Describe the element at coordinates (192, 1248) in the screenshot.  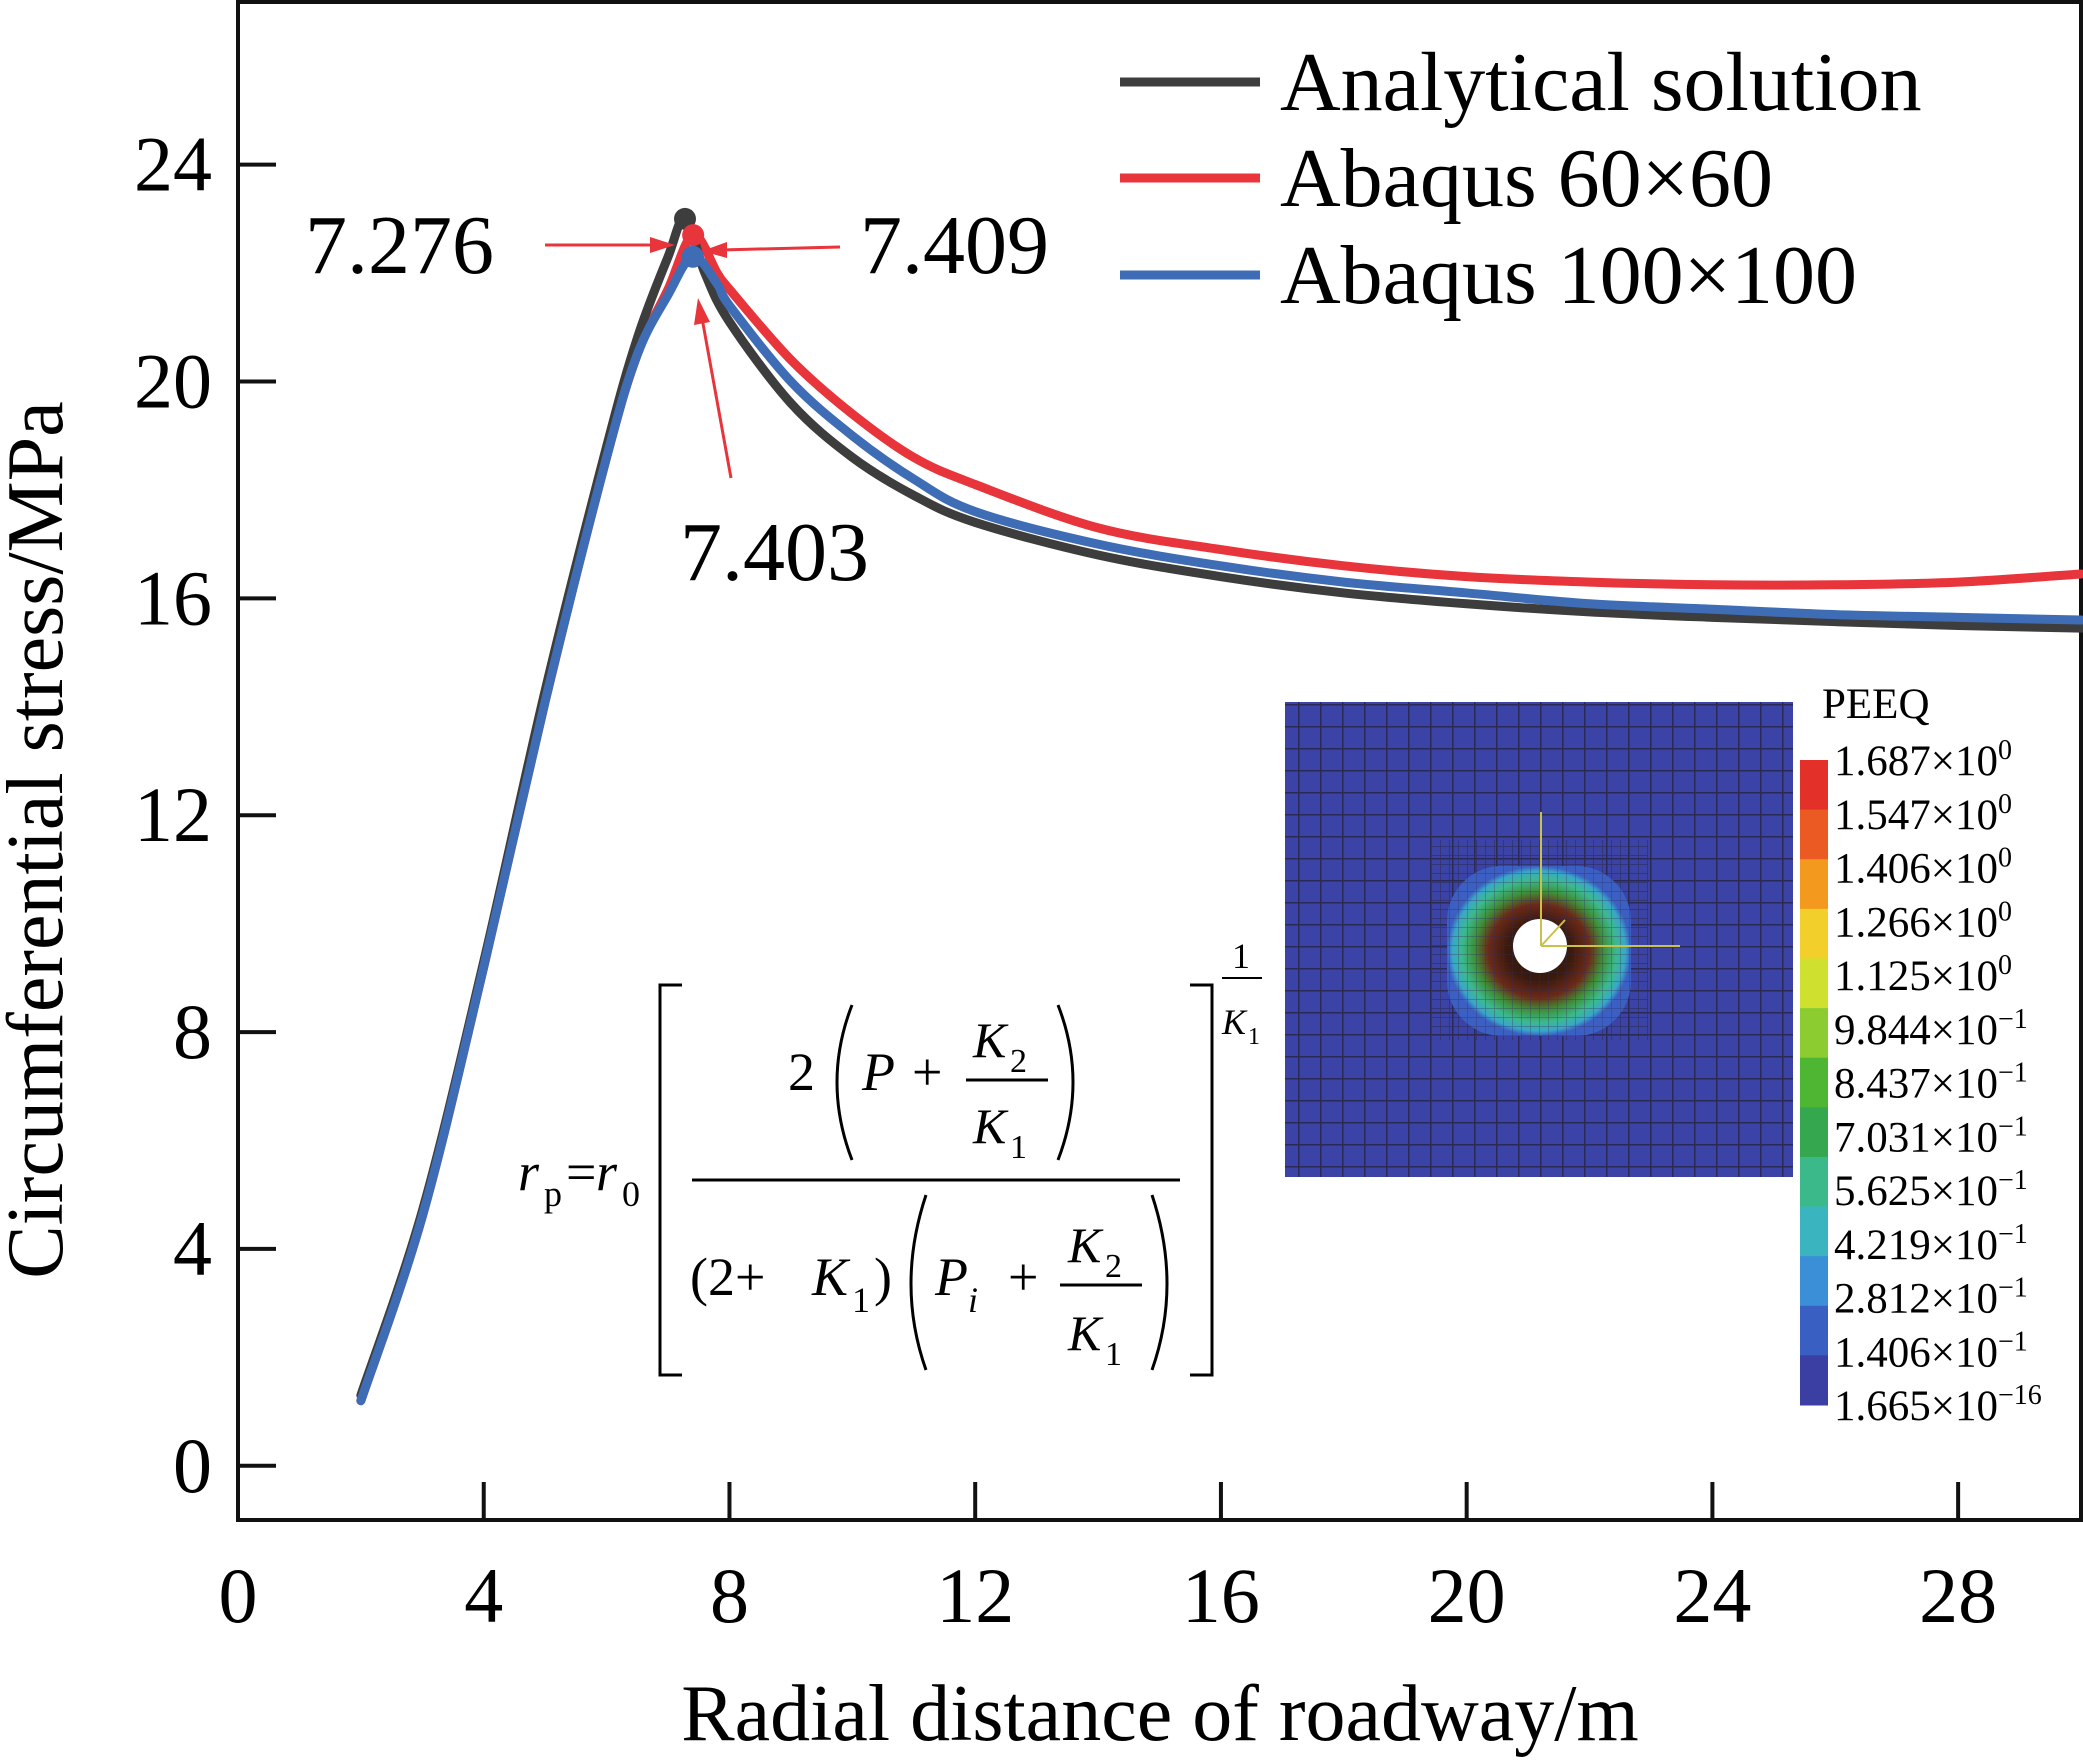
I see `y-tick-label: 4` at that location.